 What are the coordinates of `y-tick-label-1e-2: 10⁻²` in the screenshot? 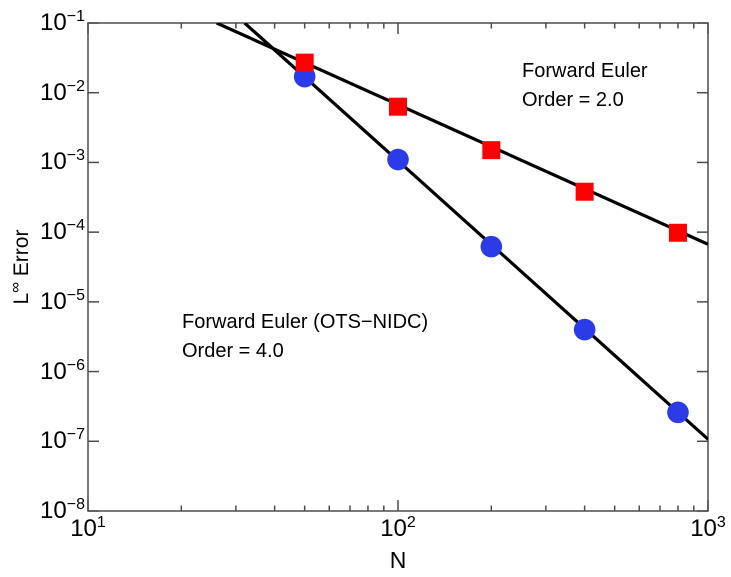 It's located at (62, 91).